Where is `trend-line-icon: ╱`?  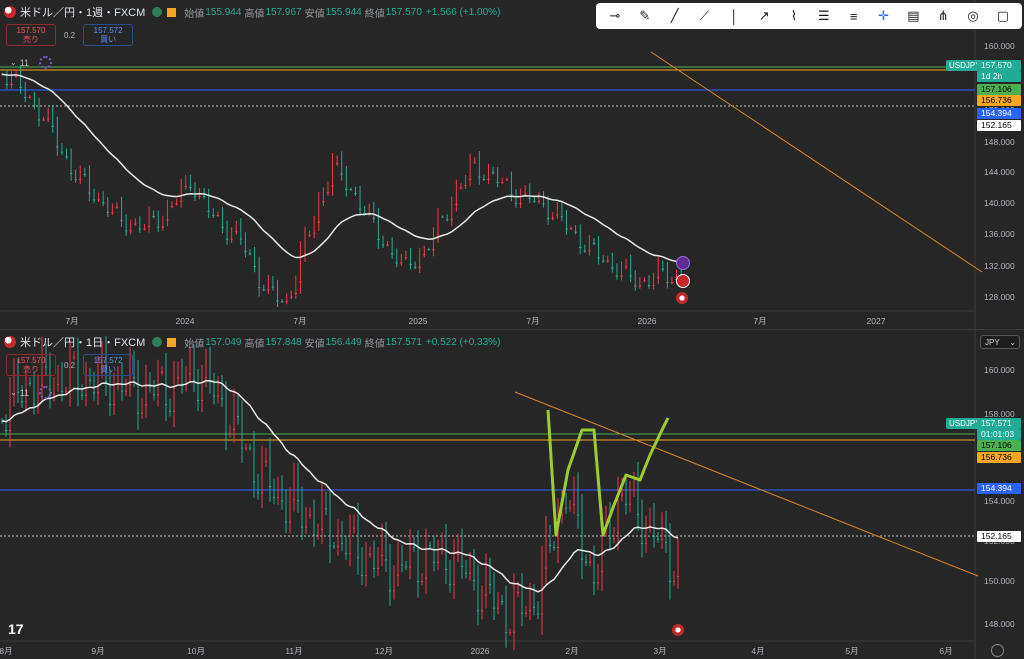
trend-line-icon: ╱ is located at coordinates (674, 15).